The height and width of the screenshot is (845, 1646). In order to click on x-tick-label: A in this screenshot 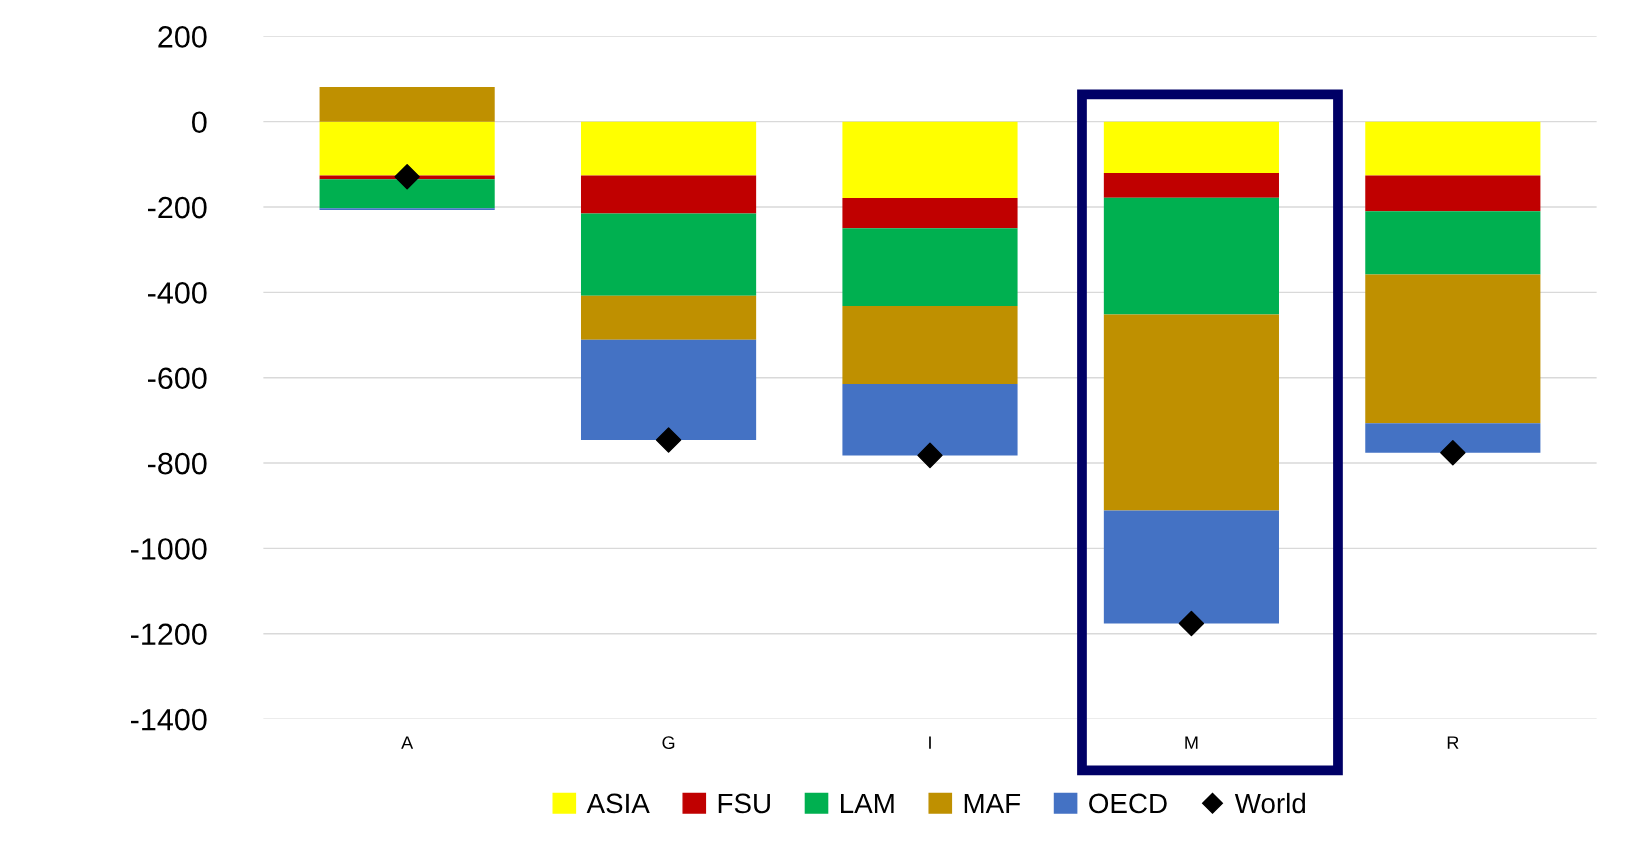, I will do `click(407, 742)`.